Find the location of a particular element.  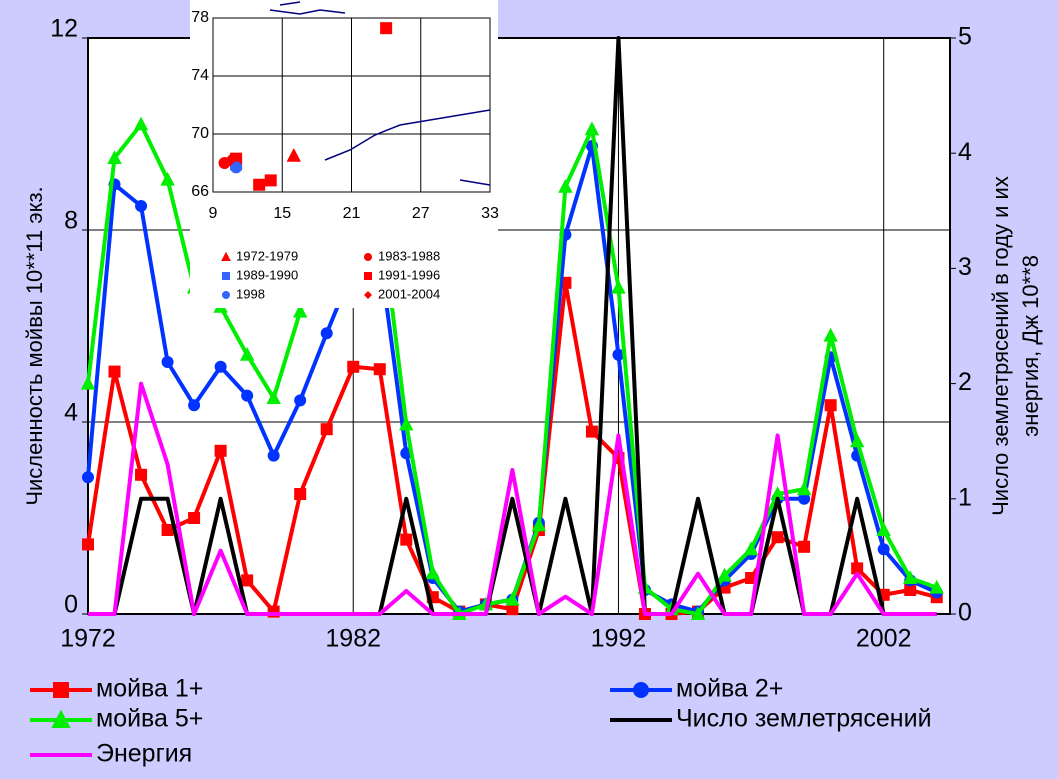

y2-tick-label: 5 is located at coordinates (965, 37).